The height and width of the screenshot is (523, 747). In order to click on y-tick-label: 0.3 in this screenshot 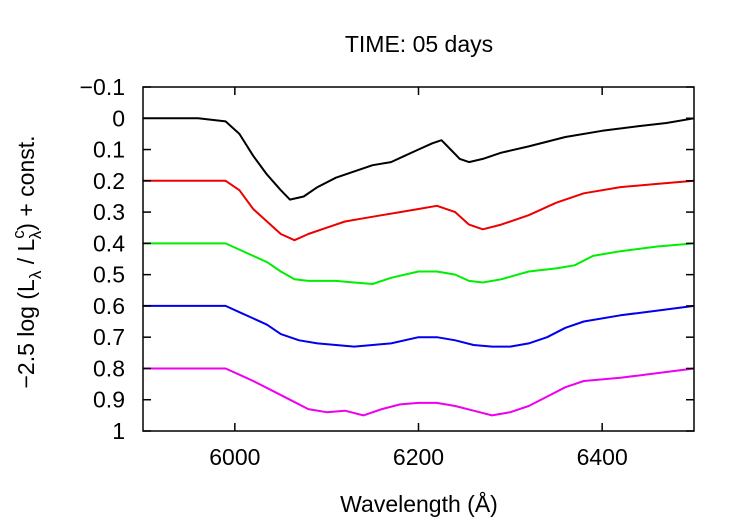, I will do `click(109, 212)`.